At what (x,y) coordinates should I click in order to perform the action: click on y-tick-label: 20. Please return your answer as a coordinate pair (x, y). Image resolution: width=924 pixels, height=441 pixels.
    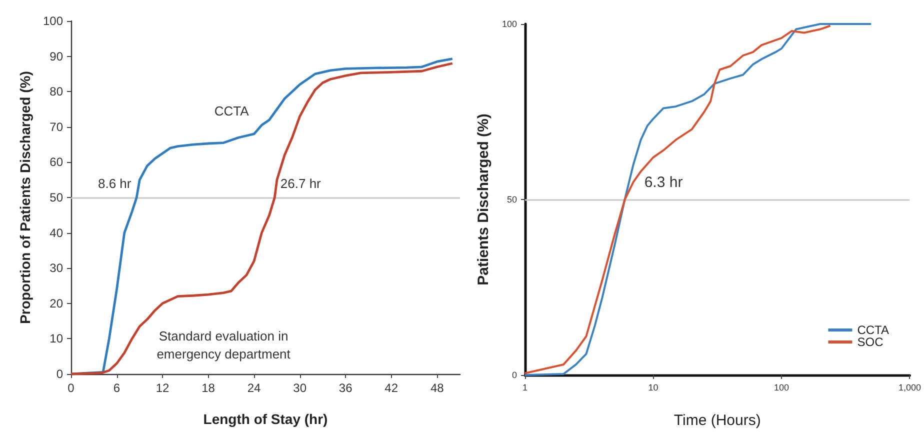
    Looking at the image, I should click on (57, 303).